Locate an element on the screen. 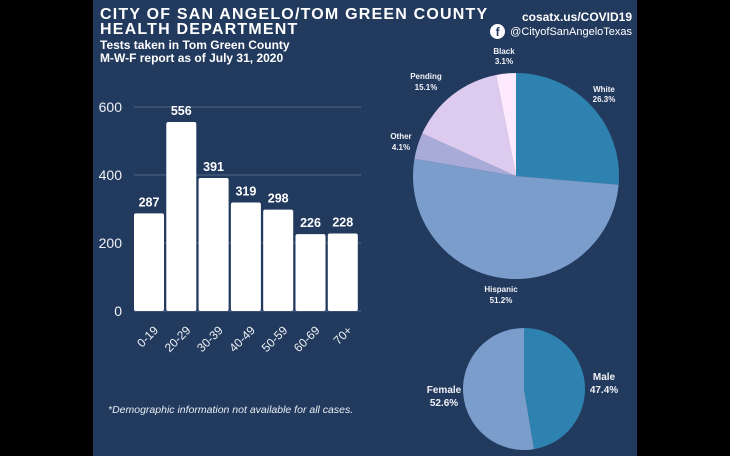 Image resolution: width=730 pixels, height=456 pixels. slice-black is located at coordinates (506, 124).